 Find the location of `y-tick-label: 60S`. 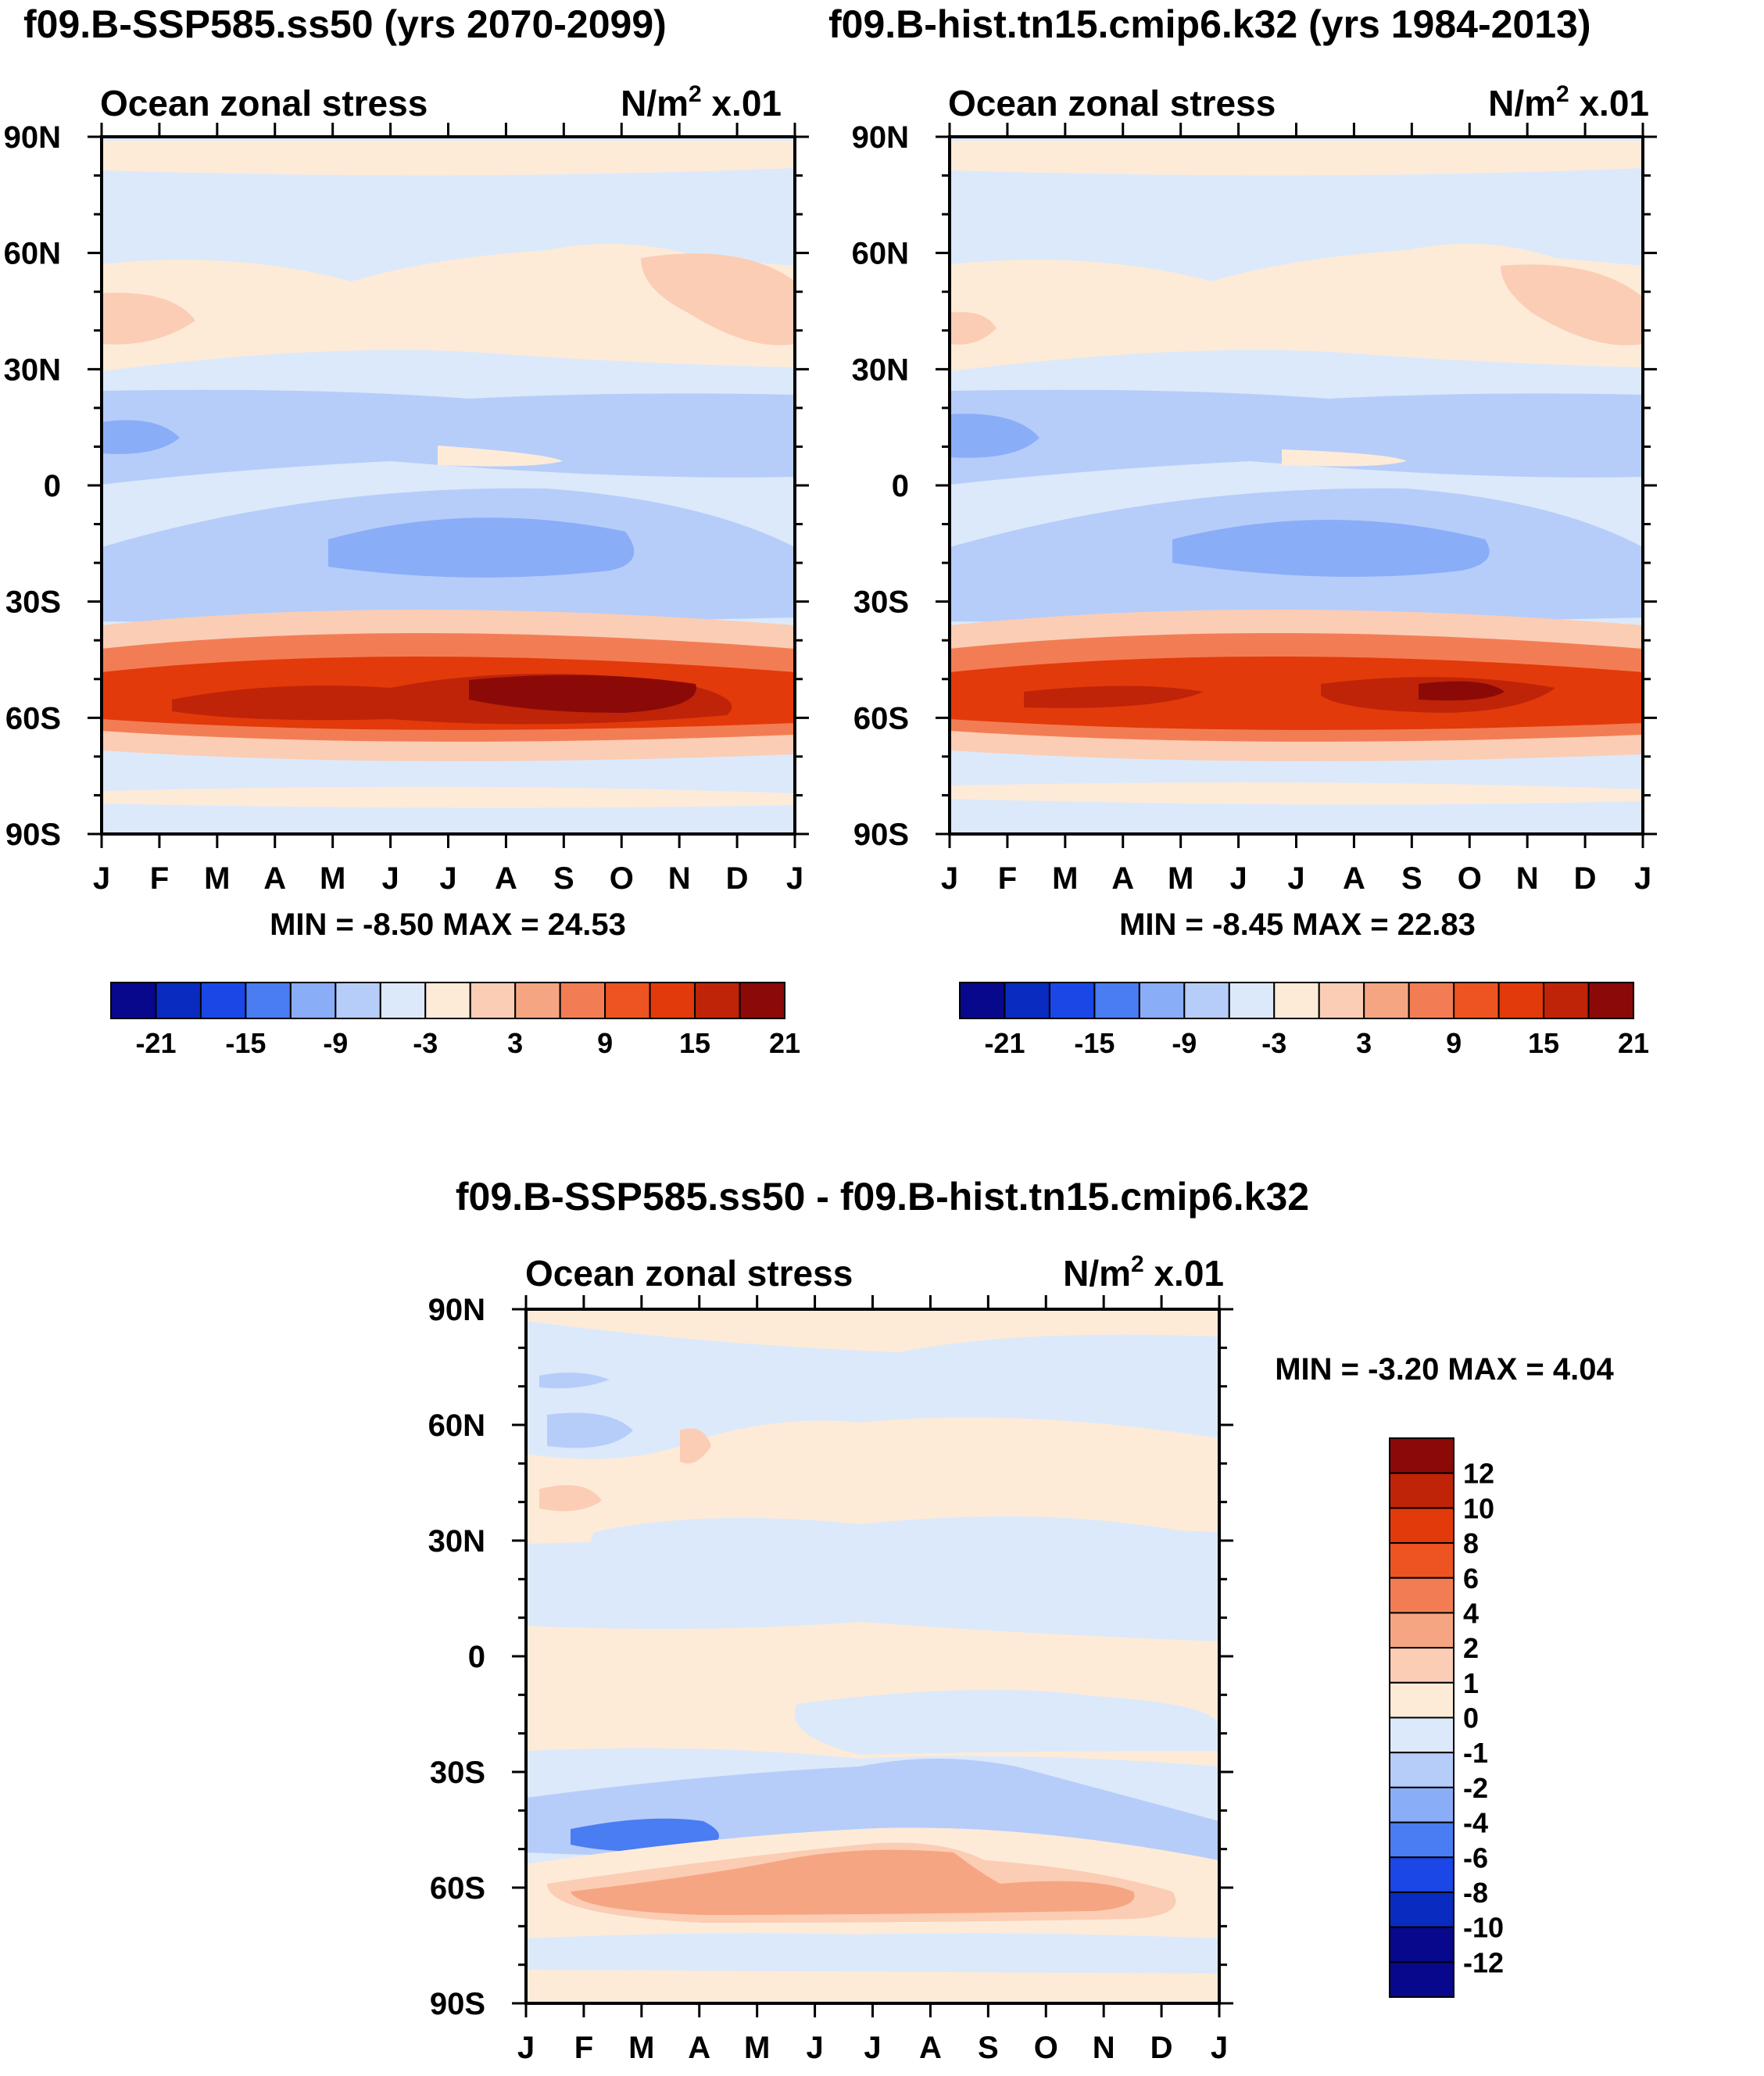

y-tick-label: 60S is located at coordinates (457, 1889).